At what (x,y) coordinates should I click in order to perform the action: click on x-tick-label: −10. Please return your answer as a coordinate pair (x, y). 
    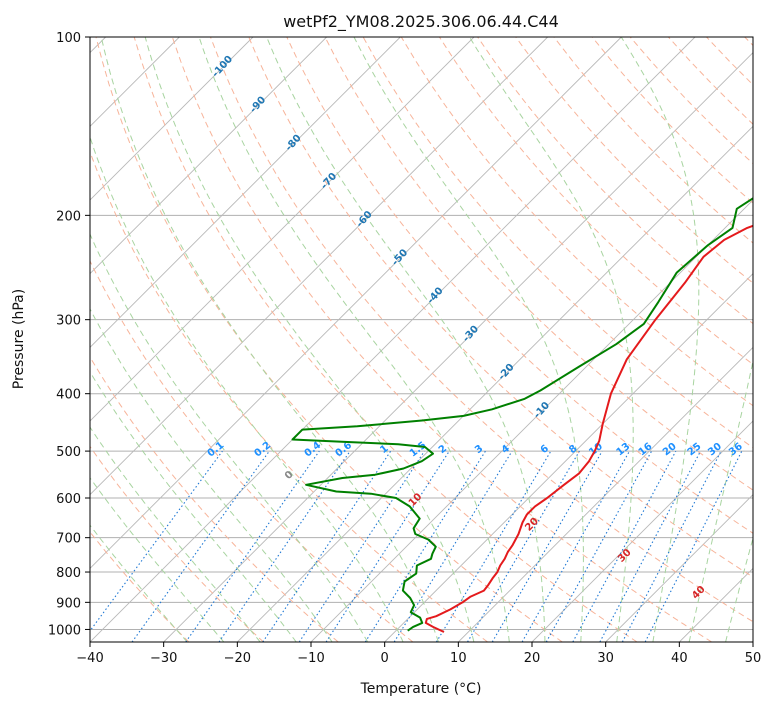
    Looking at the image, I should click on (310, 658).